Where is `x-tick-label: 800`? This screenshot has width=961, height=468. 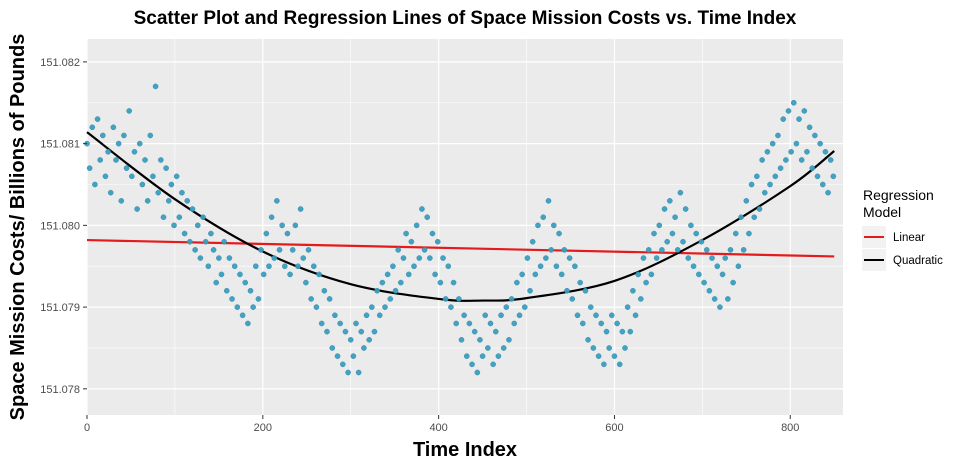 x-tick-label: 800 is located at coordinates (790, 428).